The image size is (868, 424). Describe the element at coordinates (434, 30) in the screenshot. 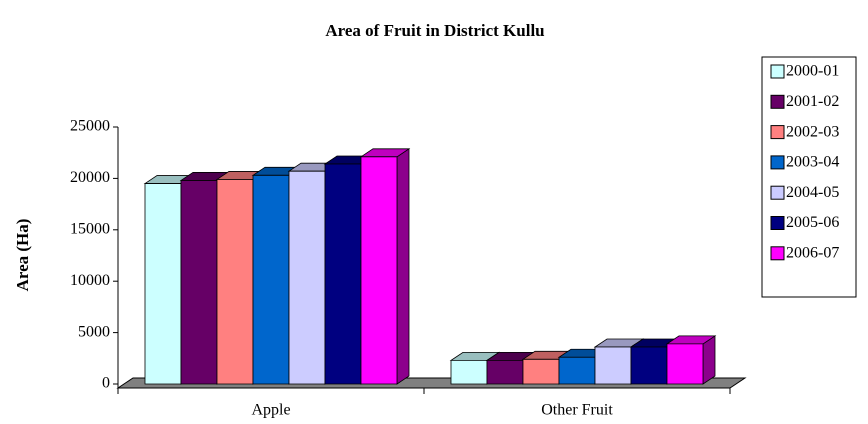

I see `chart-title: Area of Fruit in District Kullu` at that location.